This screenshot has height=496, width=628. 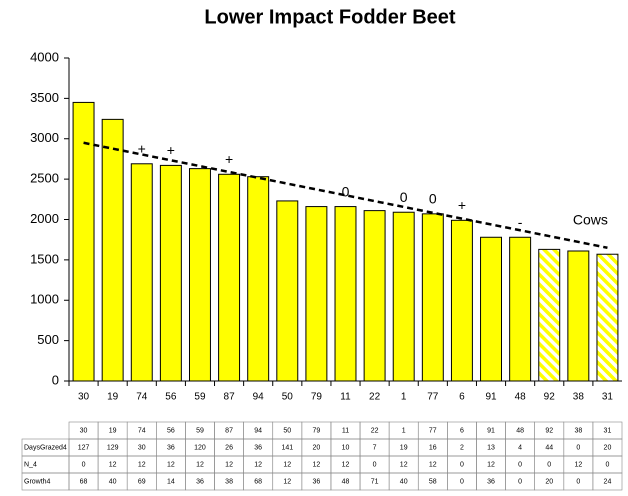 What do you see at coordinates (579, 397) in the screenshot?
I see `x-tick-label: 38` at bounding box center [579, 397].